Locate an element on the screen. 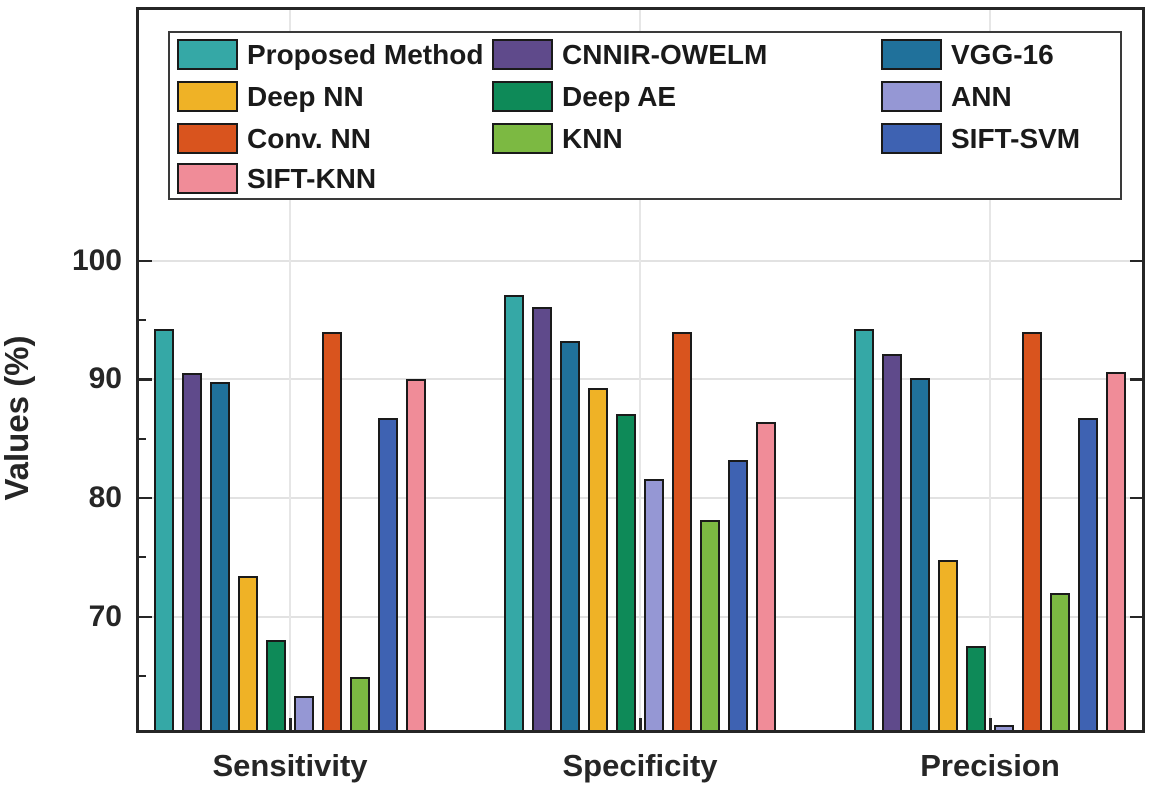  legend-label-deep-nn: Deep NN is located at coordinates (305, 96).